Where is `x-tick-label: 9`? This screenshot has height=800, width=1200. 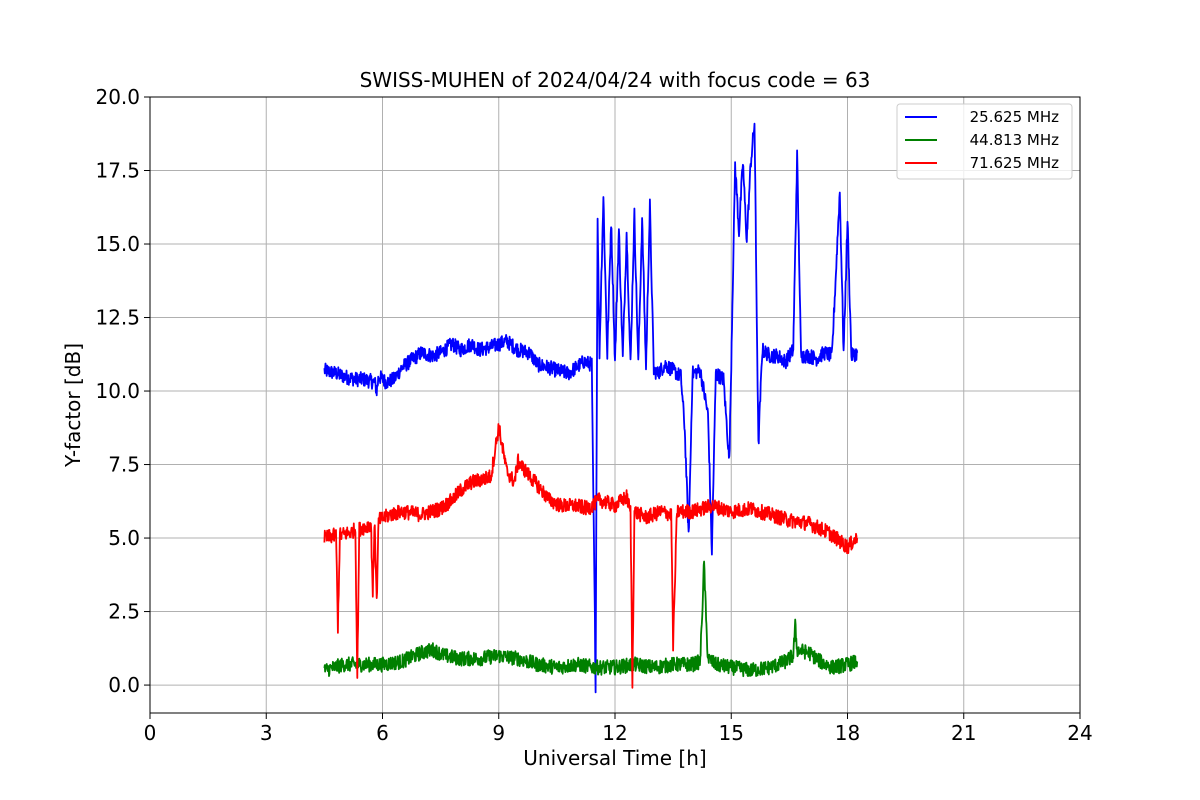 x-tick-label: 9 is located at coordinates (498, 733).